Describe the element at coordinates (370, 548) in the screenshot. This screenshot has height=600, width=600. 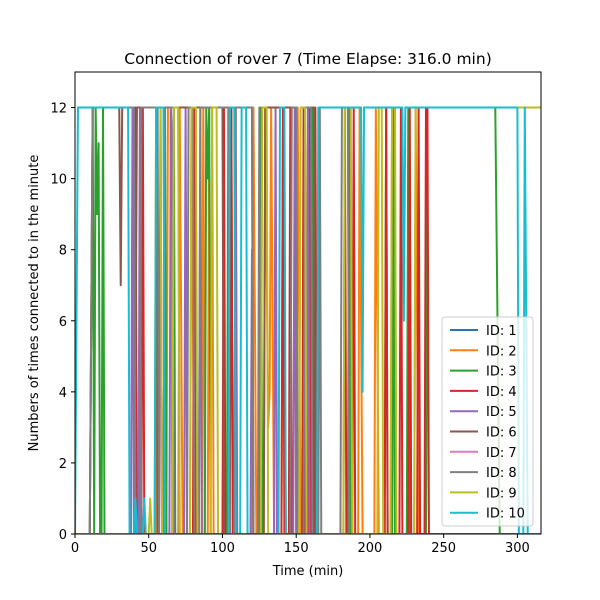
I see `x-tick-label: 200` at that location.